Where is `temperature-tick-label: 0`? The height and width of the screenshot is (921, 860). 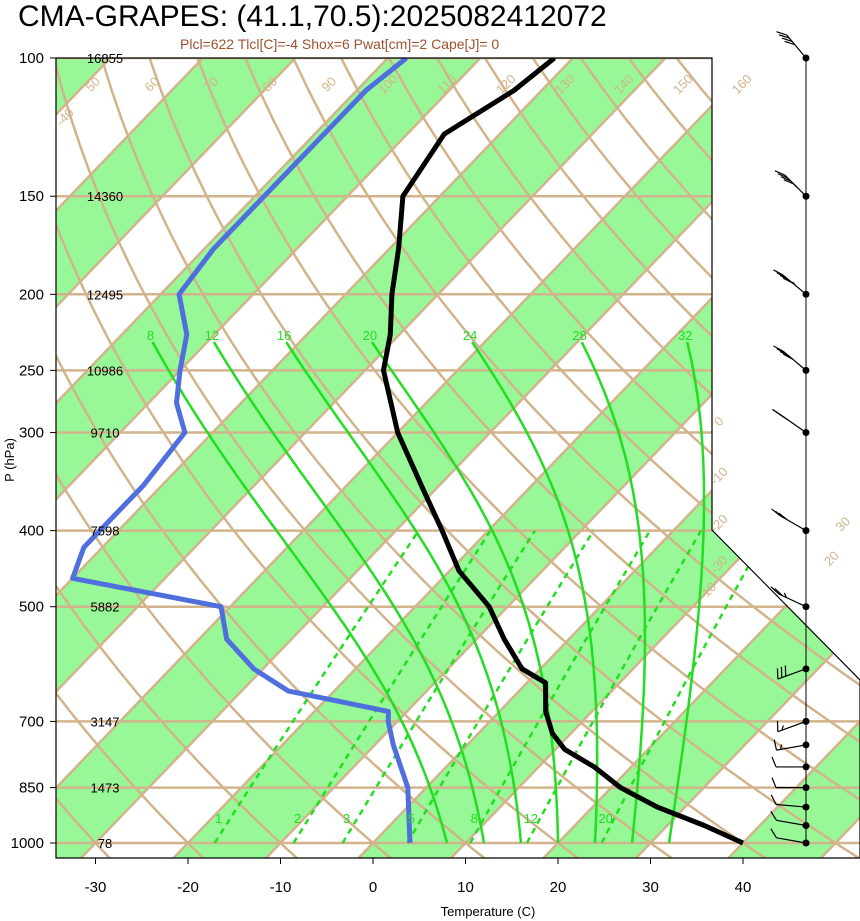 temperature-tick-label: 0 is located at coordinates (373, 887).